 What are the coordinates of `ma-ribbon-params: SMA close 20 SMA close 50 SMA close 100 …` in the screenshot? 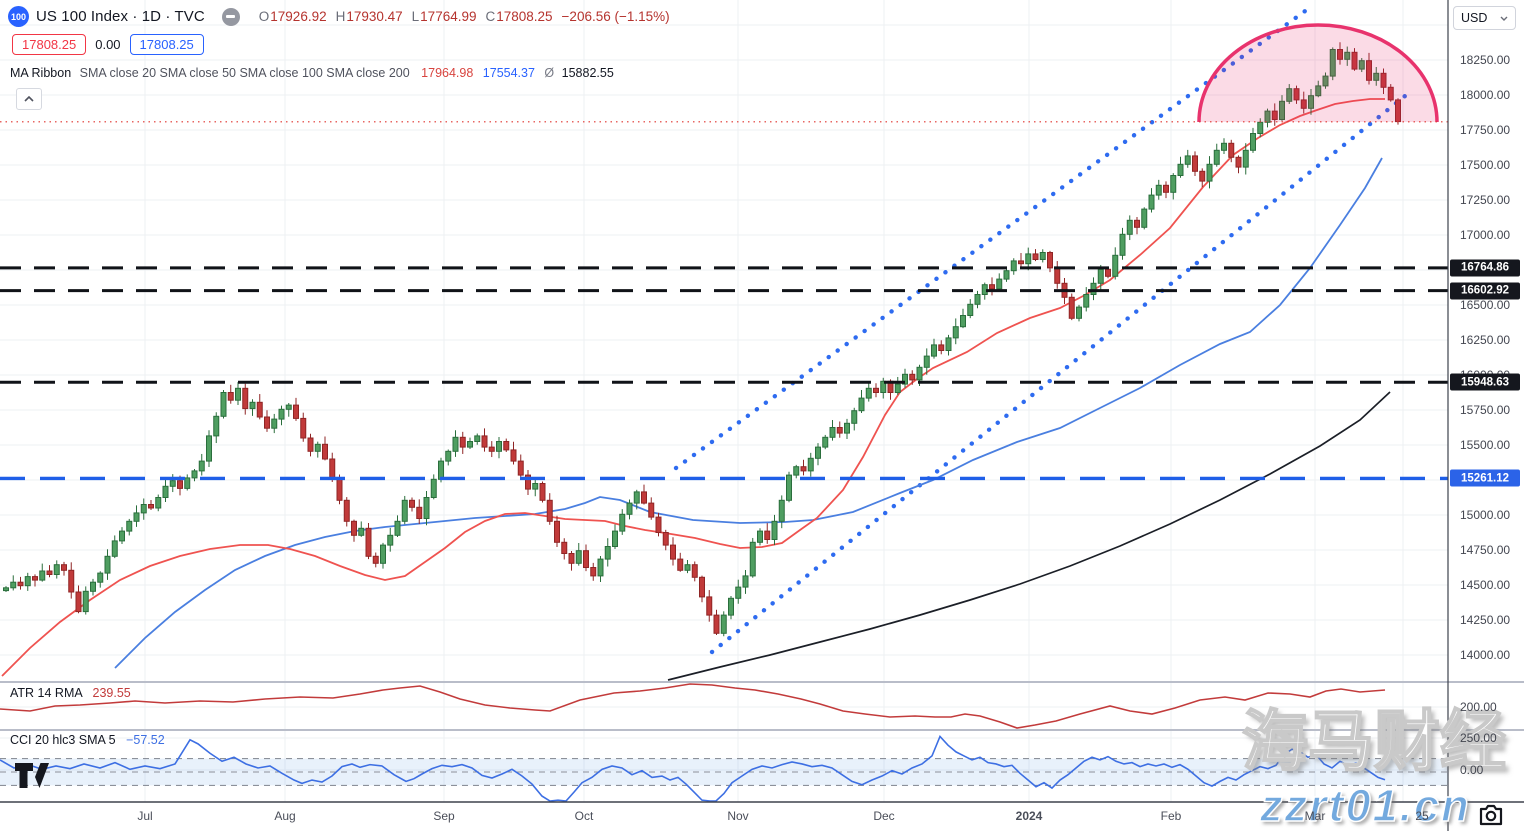 It's located at (244, 73).